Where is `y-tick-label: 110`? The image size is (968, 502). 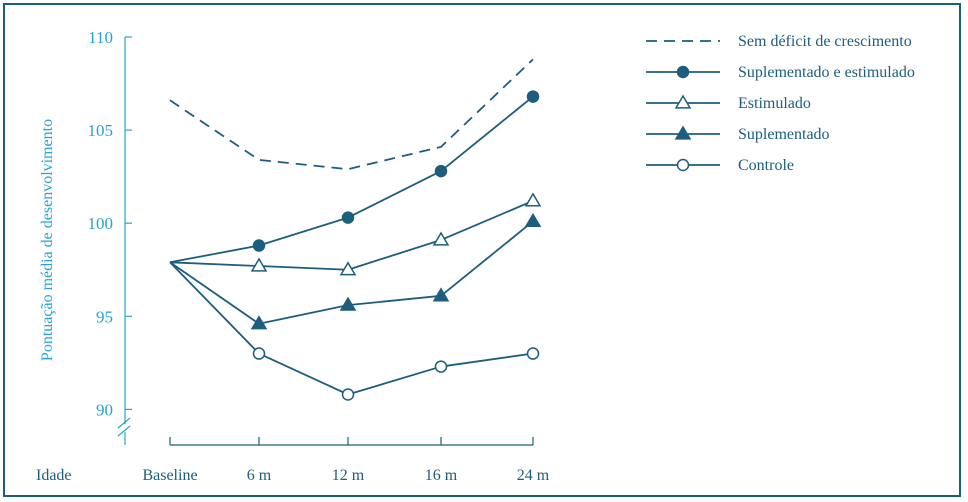
y-tick-label: 110 is located at coordinates (100, 37).